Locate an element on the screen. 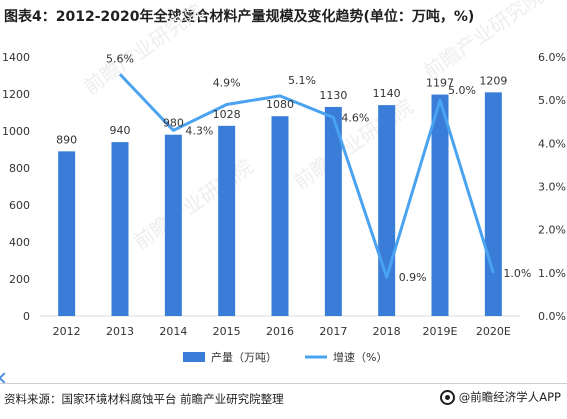 Image resolution: width=567 pixels, height=419 pixels. x-tick-label: 2012 is located at coordinates (67, 331).